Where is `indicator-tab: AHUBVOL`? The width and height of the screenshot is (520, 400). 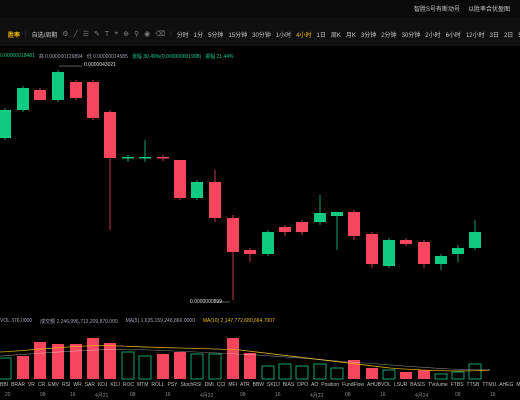
indicator-tab: AHUBVOL is located at coordinates (379, 385).